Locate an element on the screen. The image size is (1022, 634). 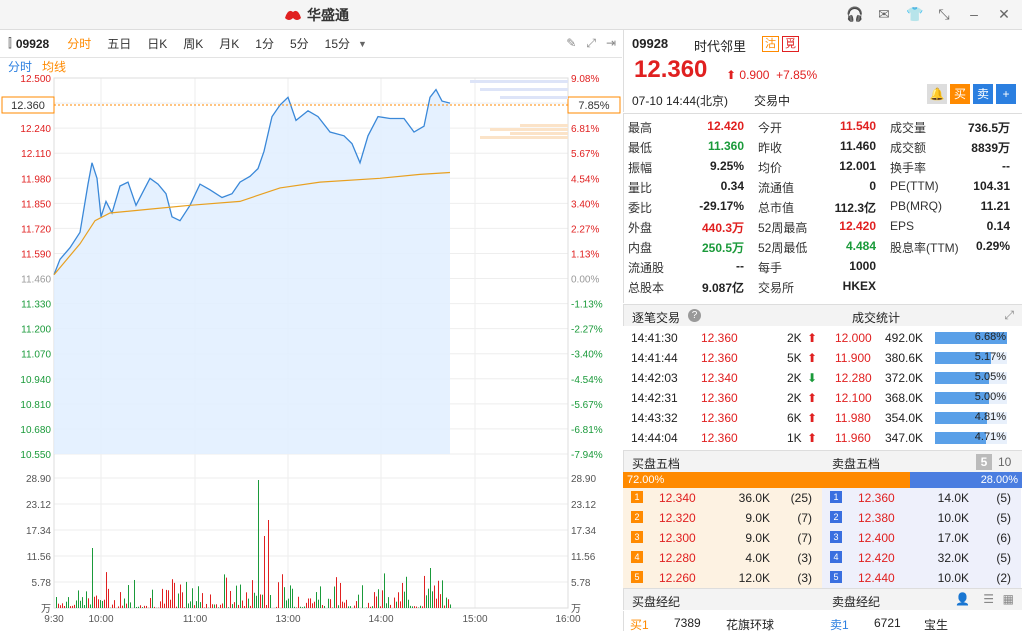
ask-row: 3 12.400 17.0K (6) is located at coordinates (921, 538).